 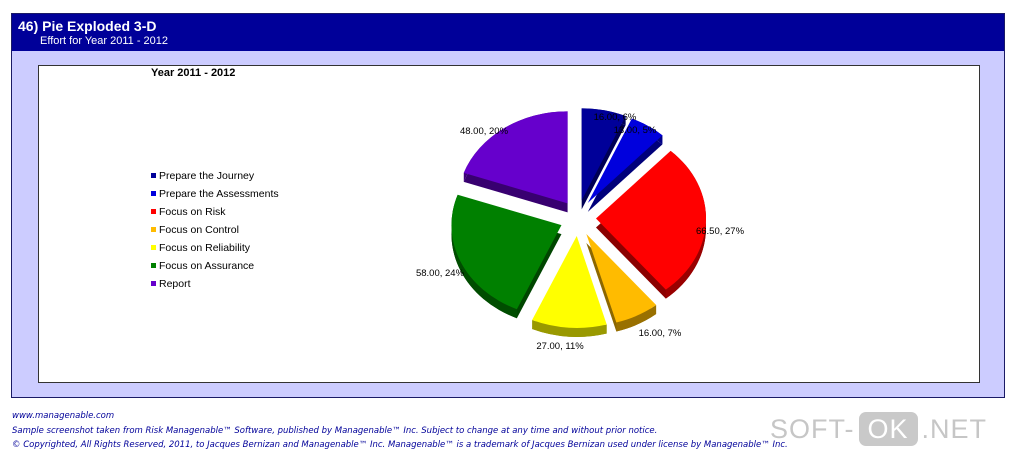 I want to click on legend-item: Report, so click(x=171, y=285).